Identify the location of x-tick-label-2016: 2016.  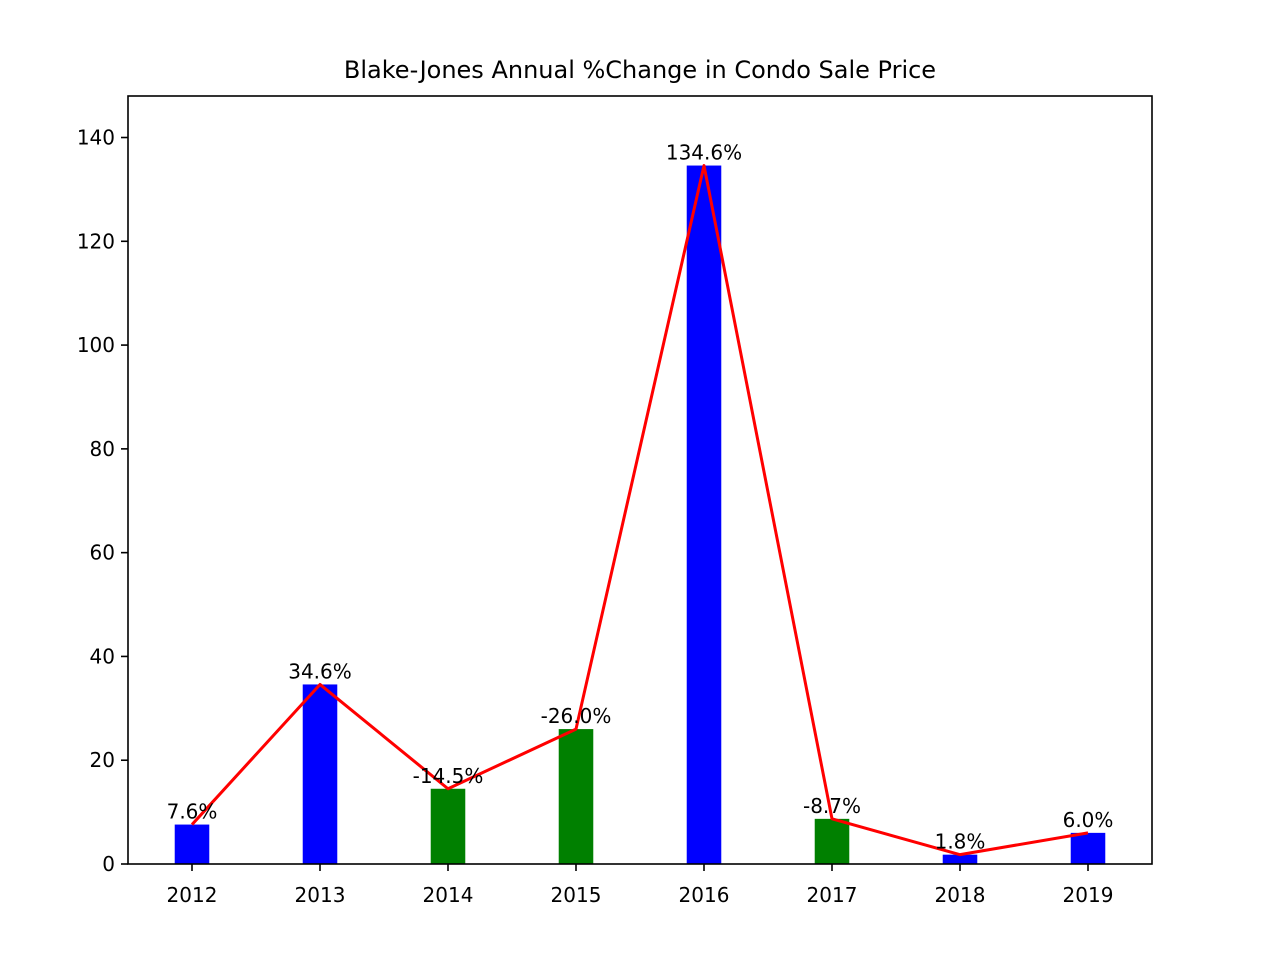
(704, 895).